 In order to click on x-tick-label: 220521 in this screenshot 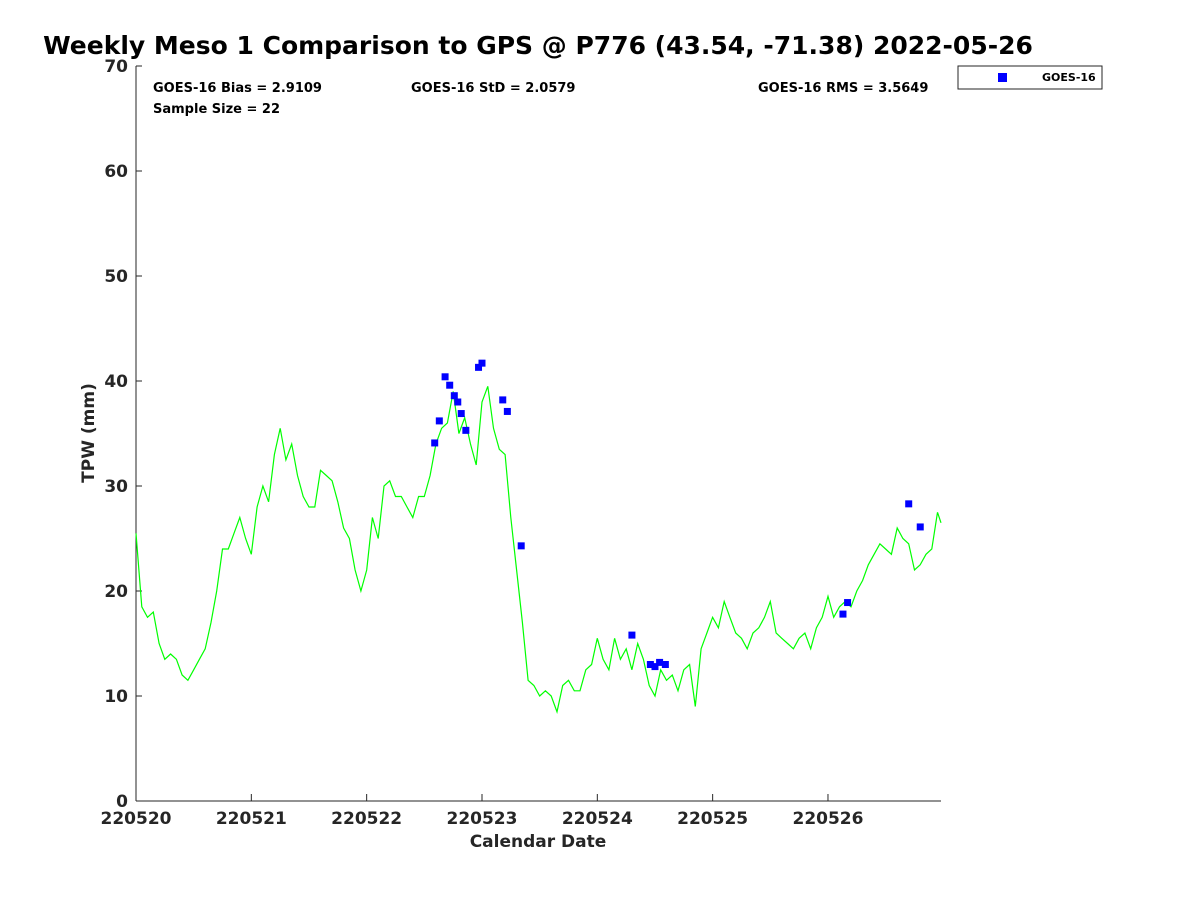, I will do `click(251, 819)`.